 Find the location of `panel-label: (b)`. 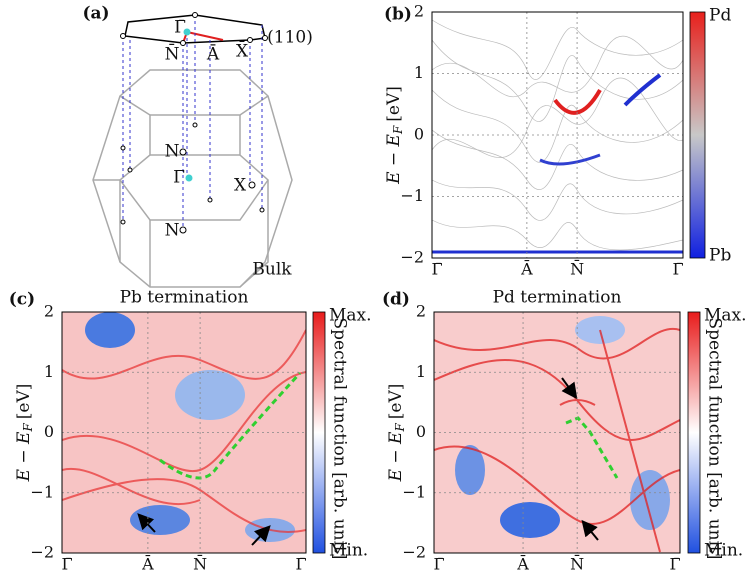

panel-label: (b) is located at coordinates (398, 15).